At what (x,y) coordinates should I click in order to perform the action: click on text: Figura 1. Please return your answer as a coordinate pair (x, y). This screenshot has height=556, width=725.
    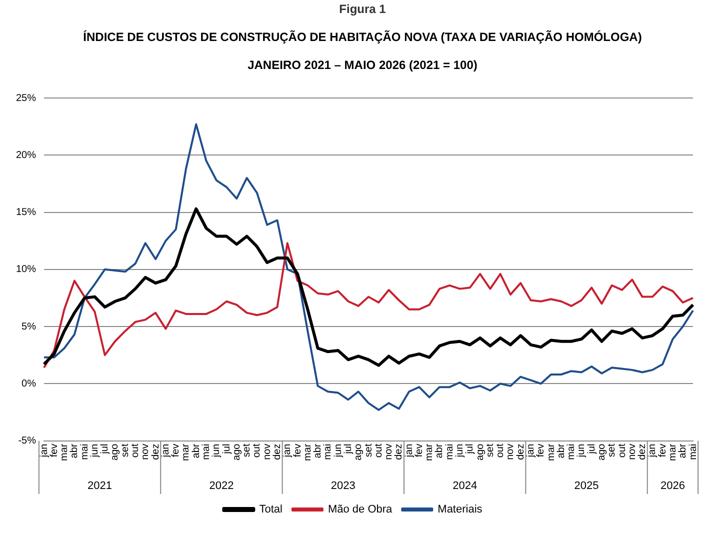
    Looking at the image, I should click on (362, 9).